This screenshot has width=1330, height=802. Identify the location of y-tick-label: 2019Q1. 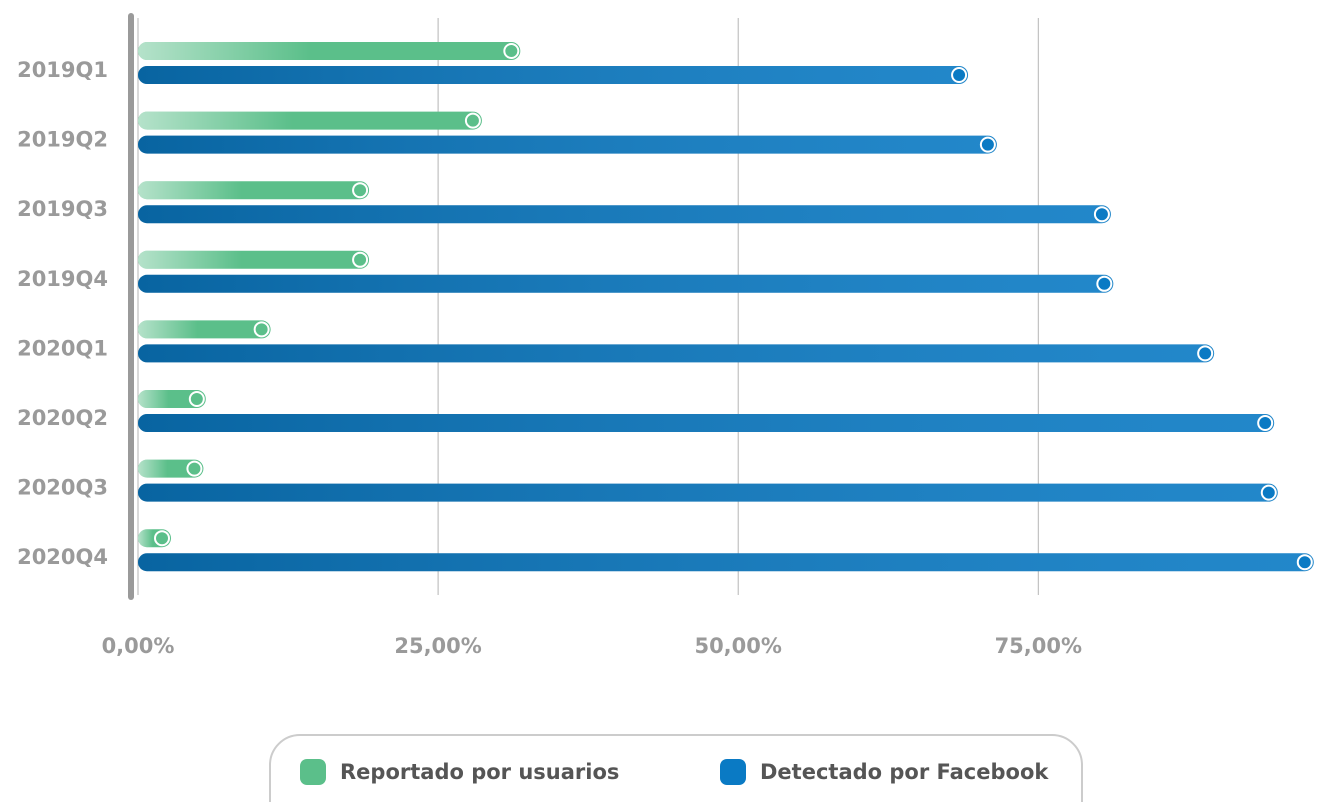
(62, 70).